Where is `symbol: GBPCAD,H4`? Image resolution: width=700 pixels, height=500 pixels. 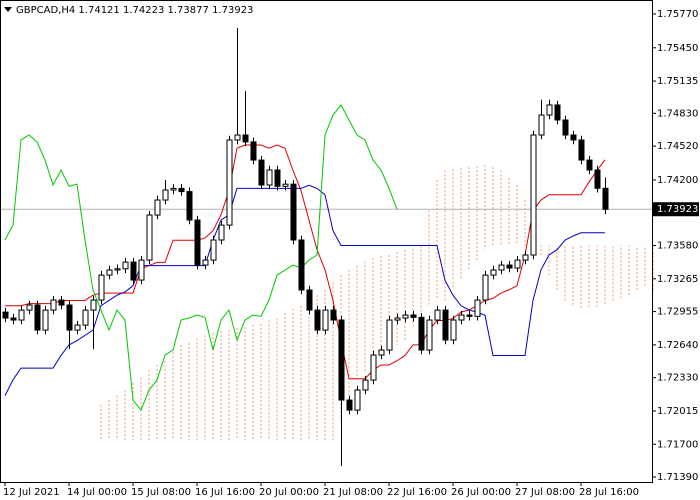 symbol: GBPCAD,H4 is located at coordinates (45, 10).